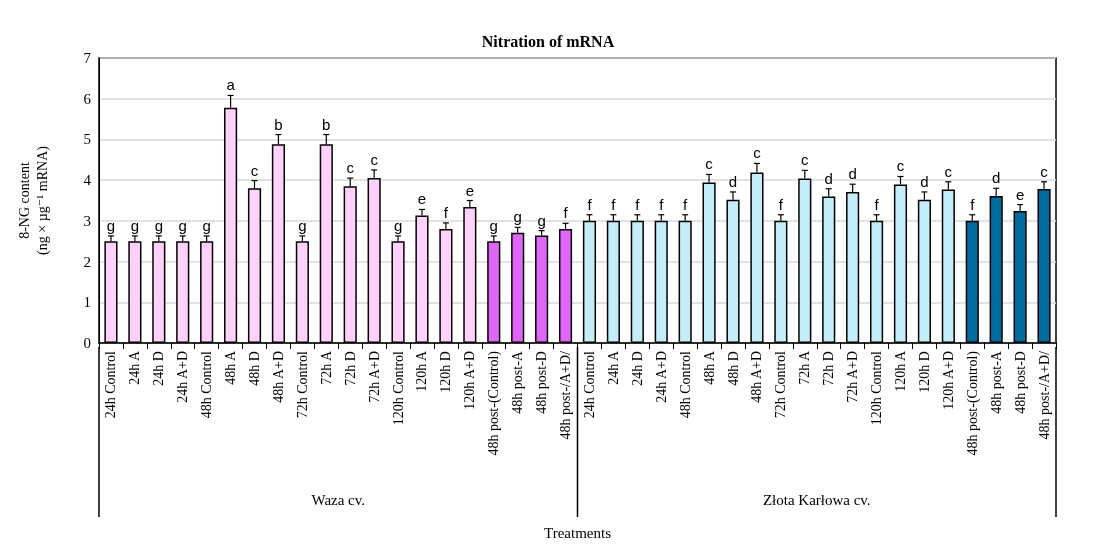 The width and height of the screenshot is (1096, 545). Describe the element at coordinates (816, 500) in the screenshot. I see `text: Złota Karłowa cv.` at that location.